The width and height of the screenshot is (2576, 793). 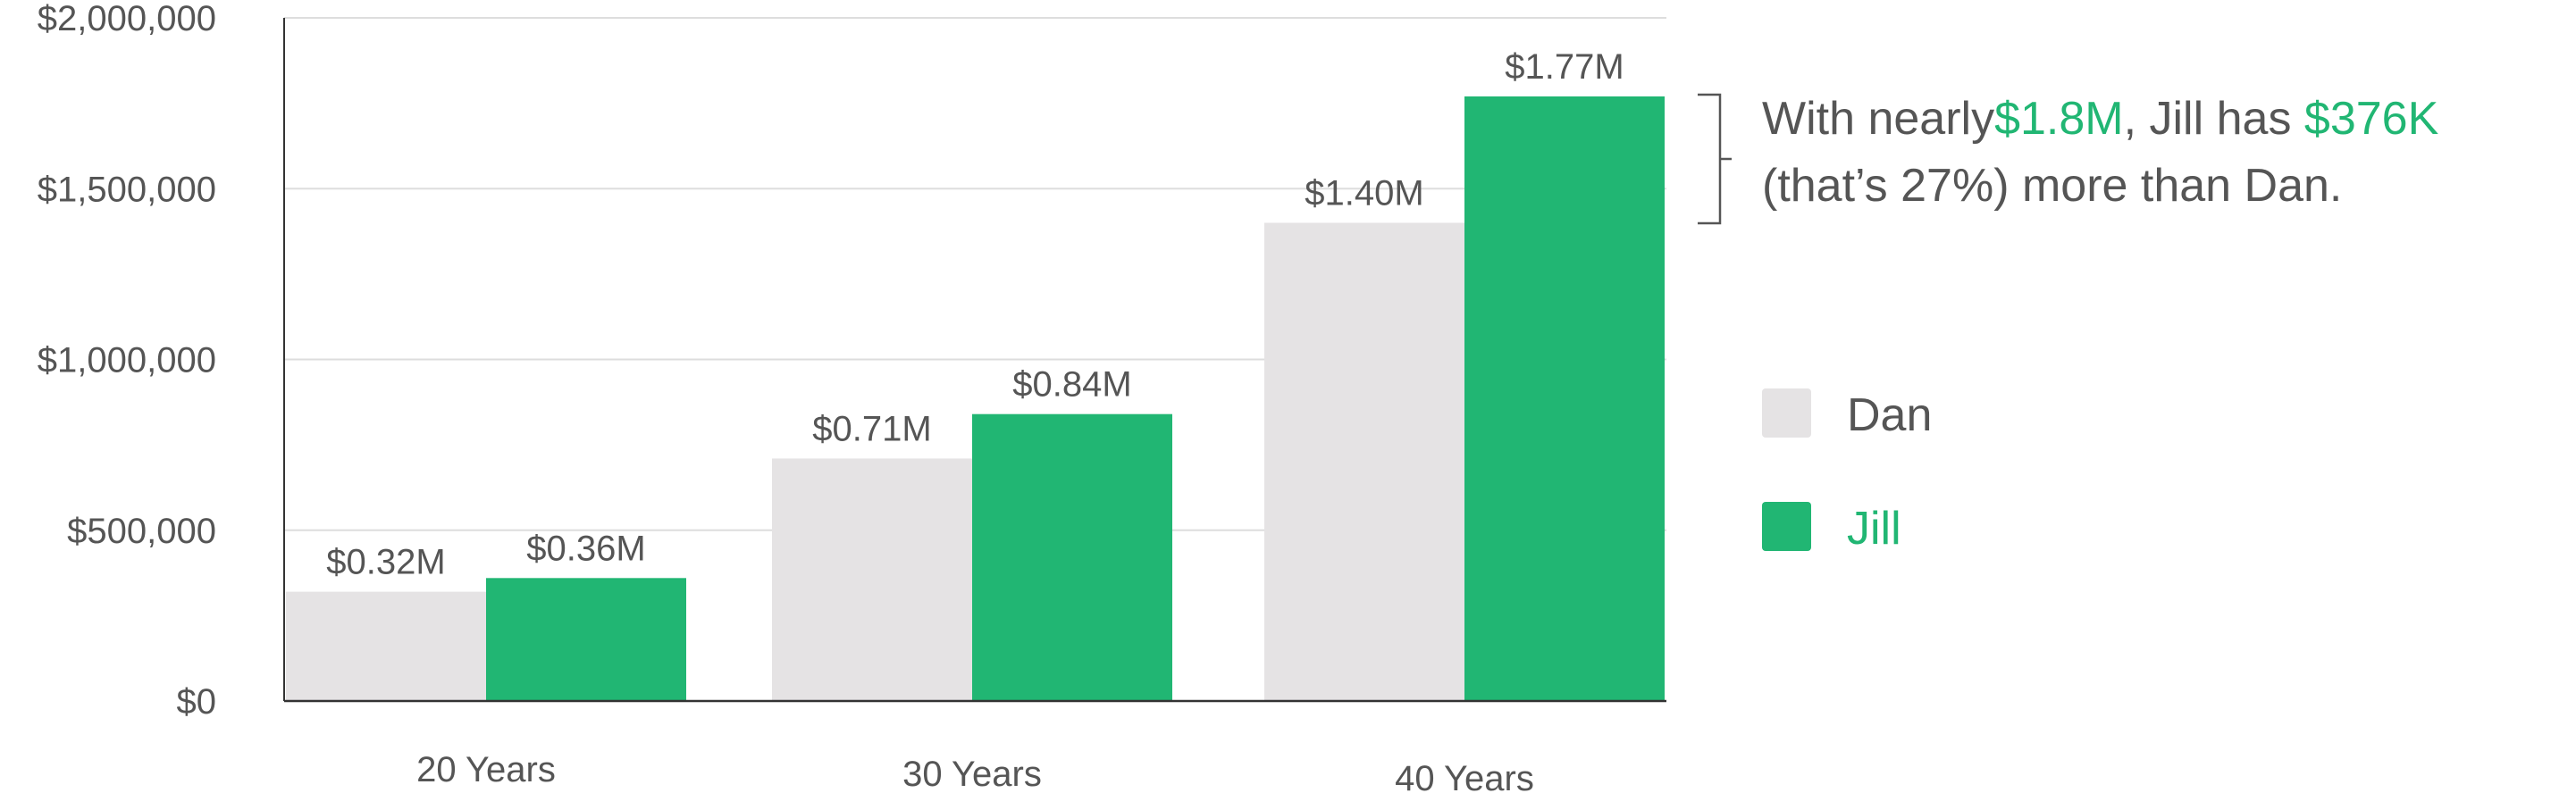 What do you see at coordinates (1464, 776) in the screenshot?
I see `x-tick-label: 40 Years` at bounding box center [1464, 776].